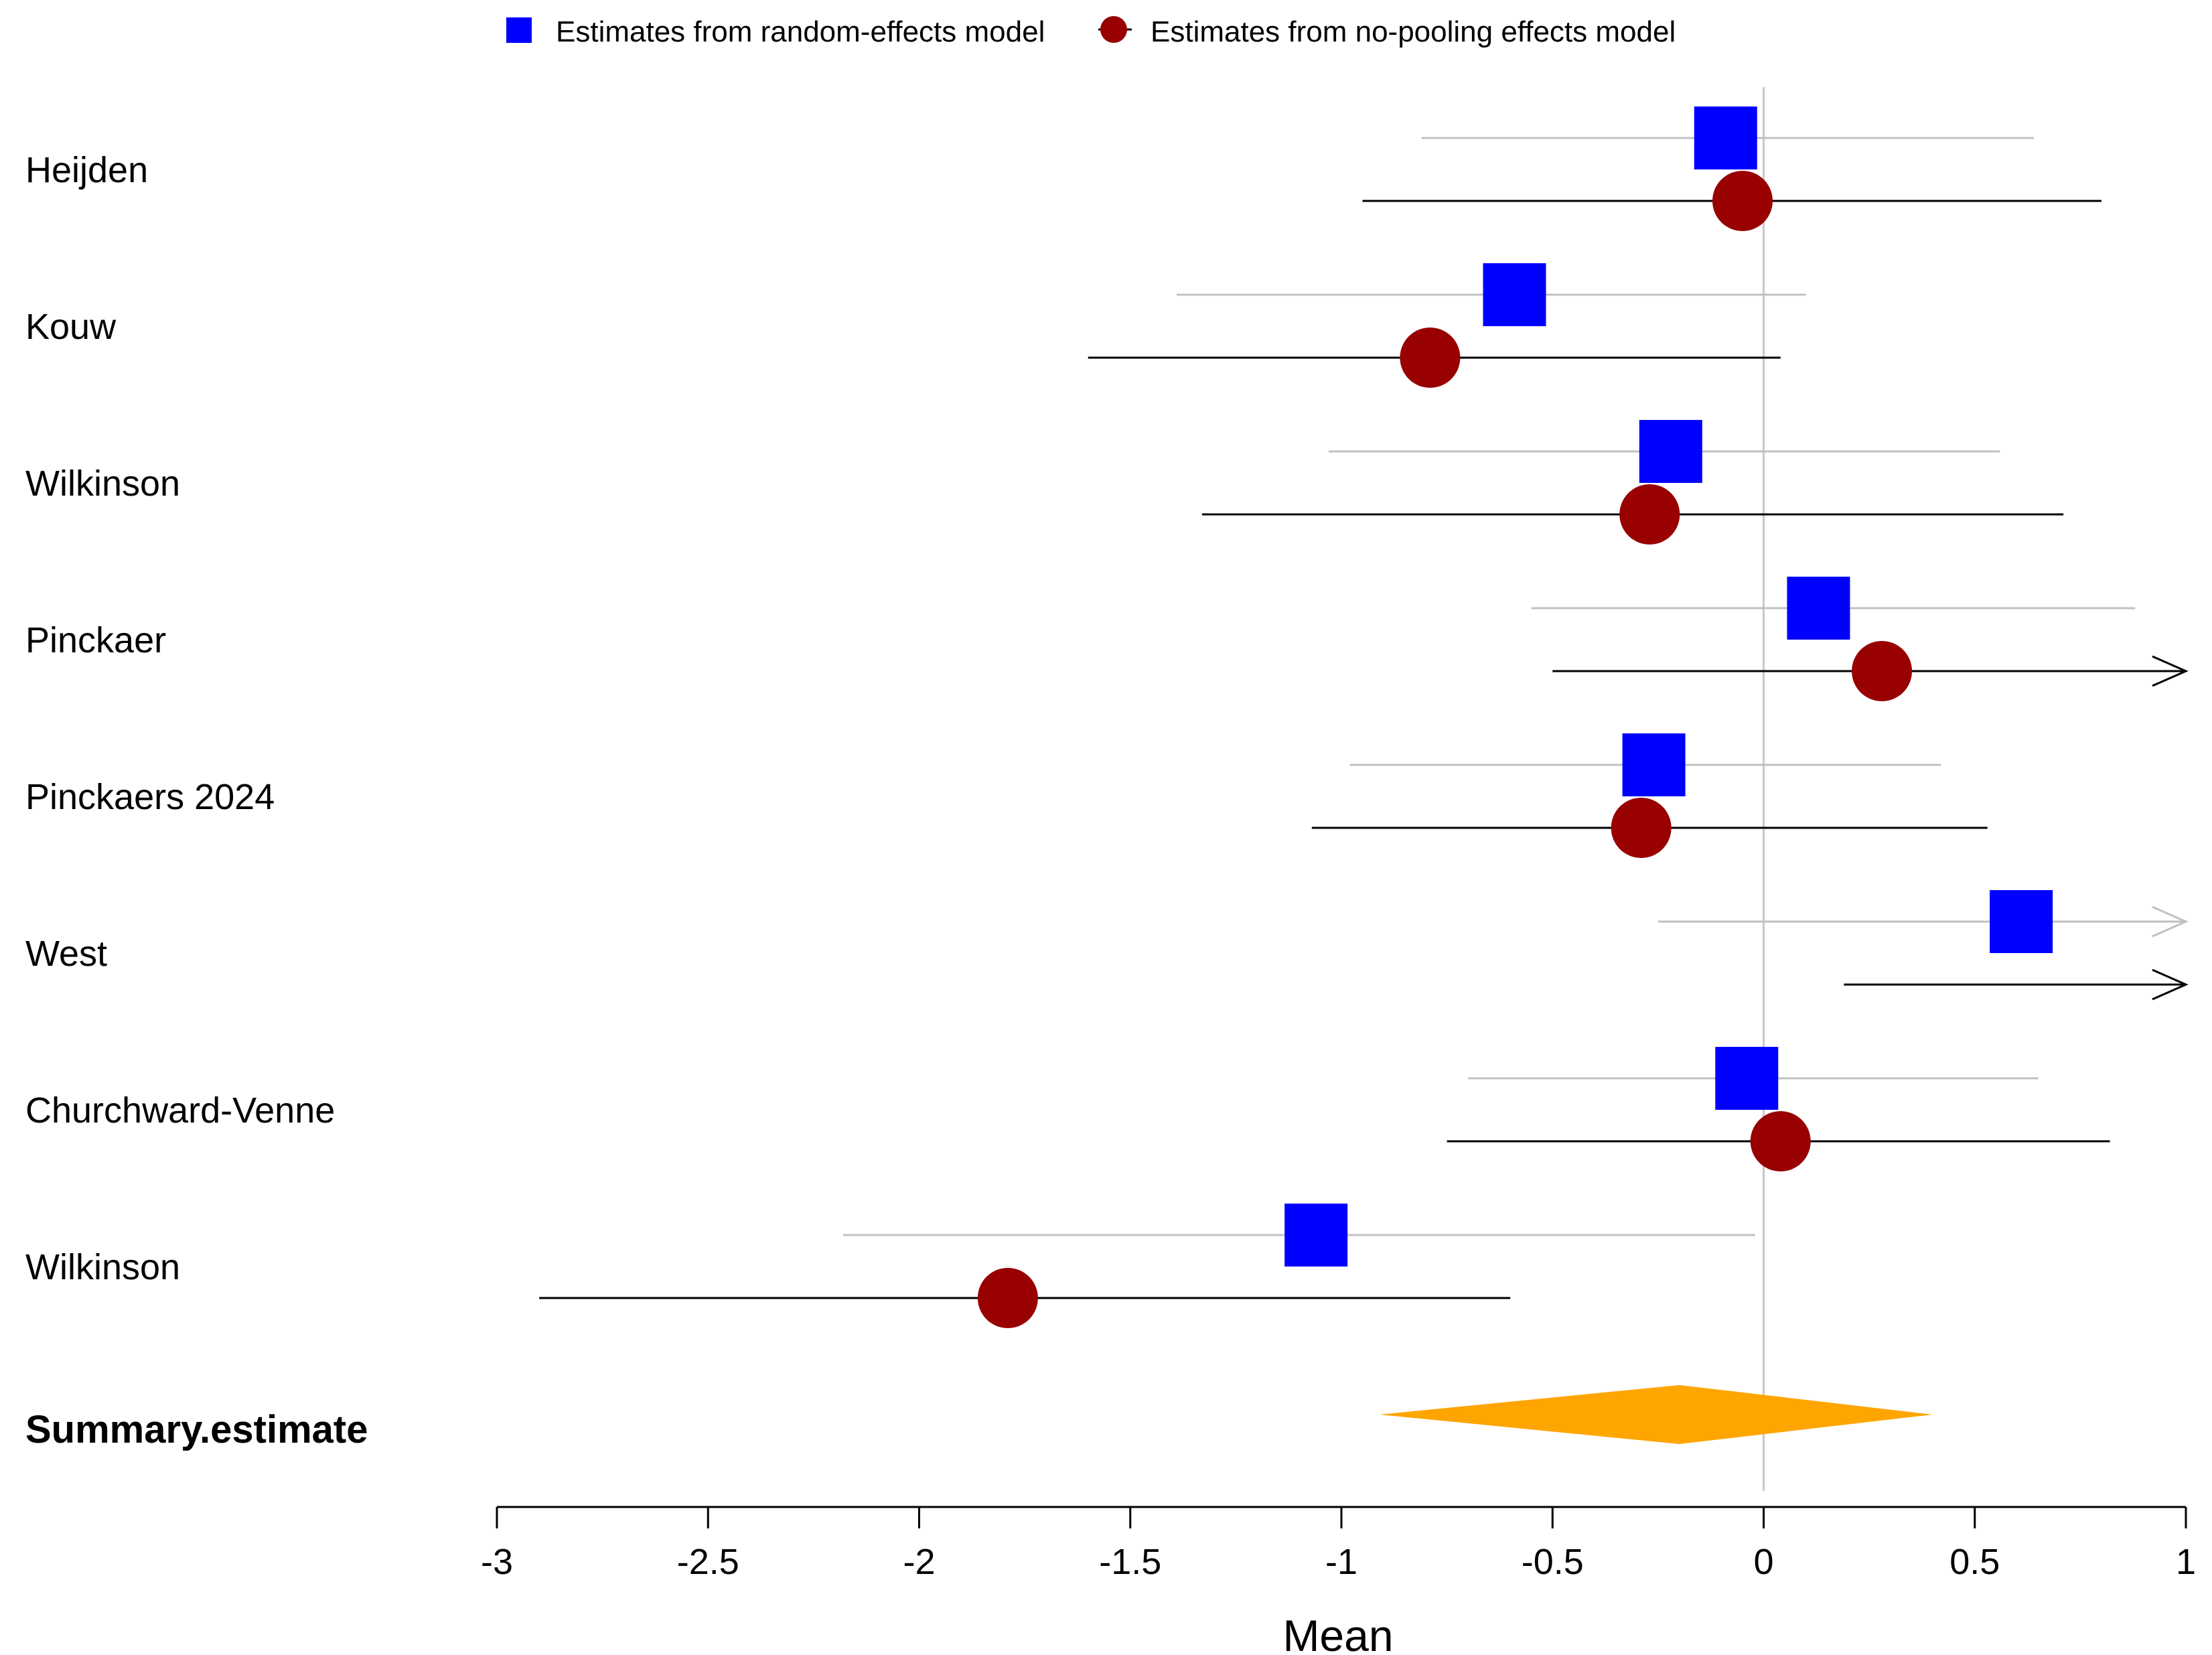 Image resolution: width=2212 pixels, height=1655 pixels. What do you see at coordinates (2186, 1562) in the screenshot?
I see `x-tick-label: 1` at bounding box center [2186, 1562].